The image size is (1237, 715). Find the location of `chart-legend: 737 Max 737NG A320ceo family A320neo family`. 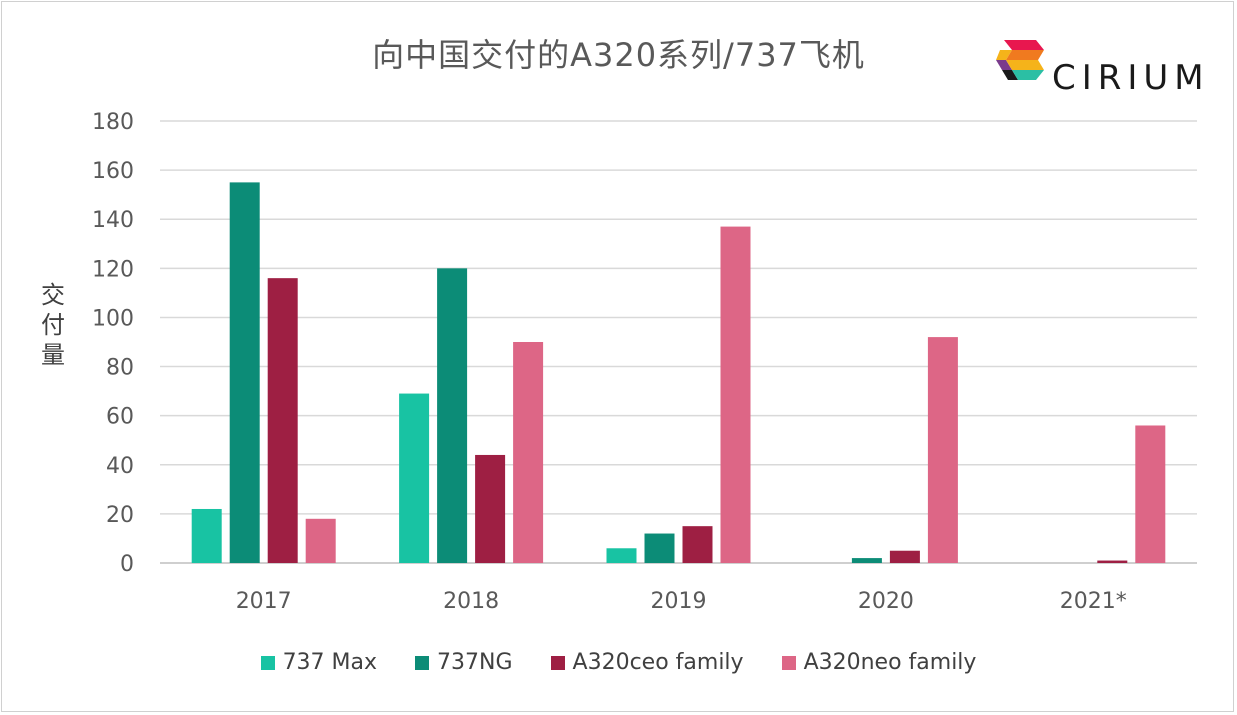

chart-legend: 737 Max 737NG A320ceo family A320neo family is located at coordinates (618, 662).